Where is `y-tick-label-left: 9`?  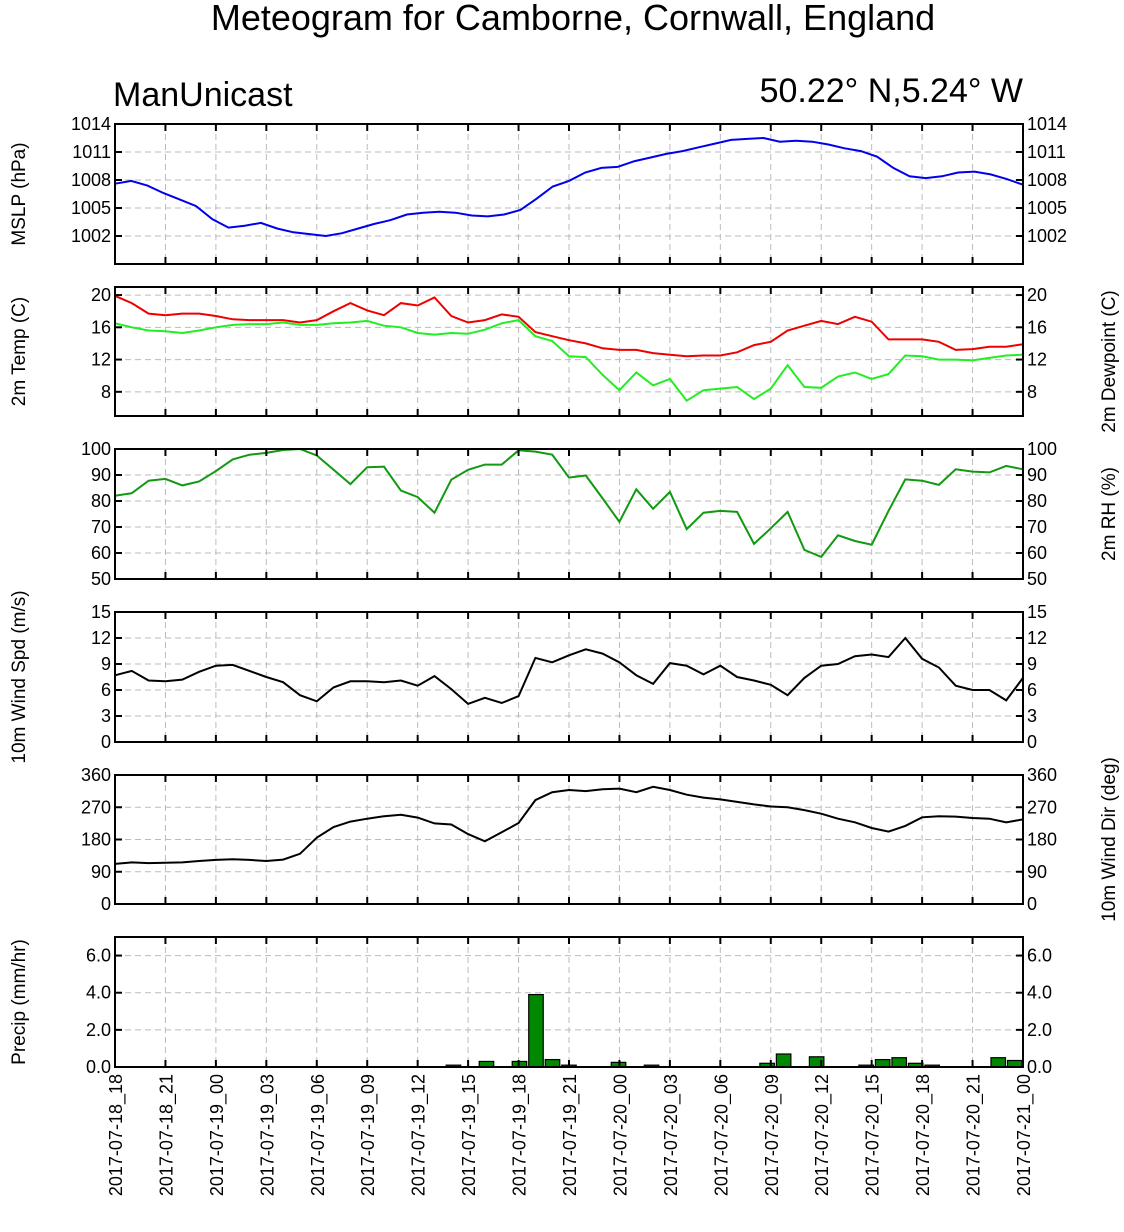
y-tick-label-left: 9 is located at coordinates (106, 664).